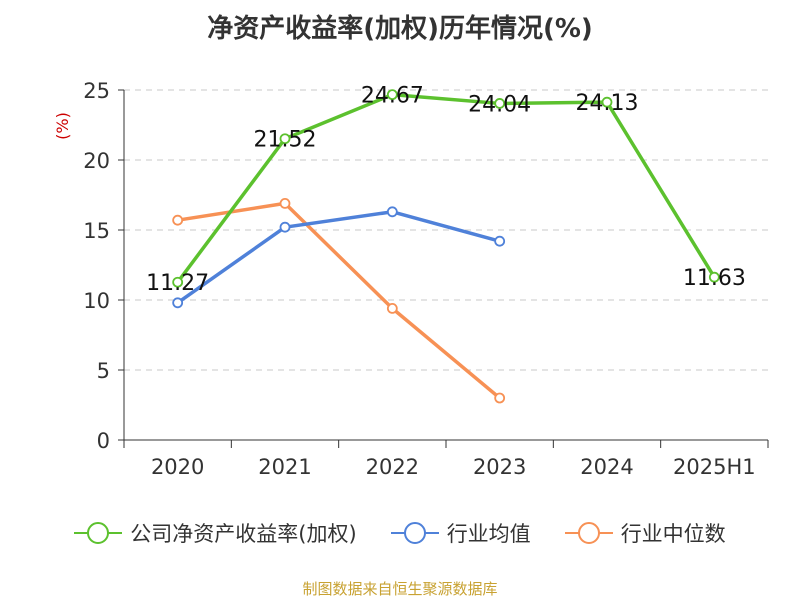 The height and width of the screenshot is (600, 800). Describe the element at coordinates (243, 534) in the screenshot. I see `legend-label-company-roe: 公司净资产收益率(加权)` at that location.